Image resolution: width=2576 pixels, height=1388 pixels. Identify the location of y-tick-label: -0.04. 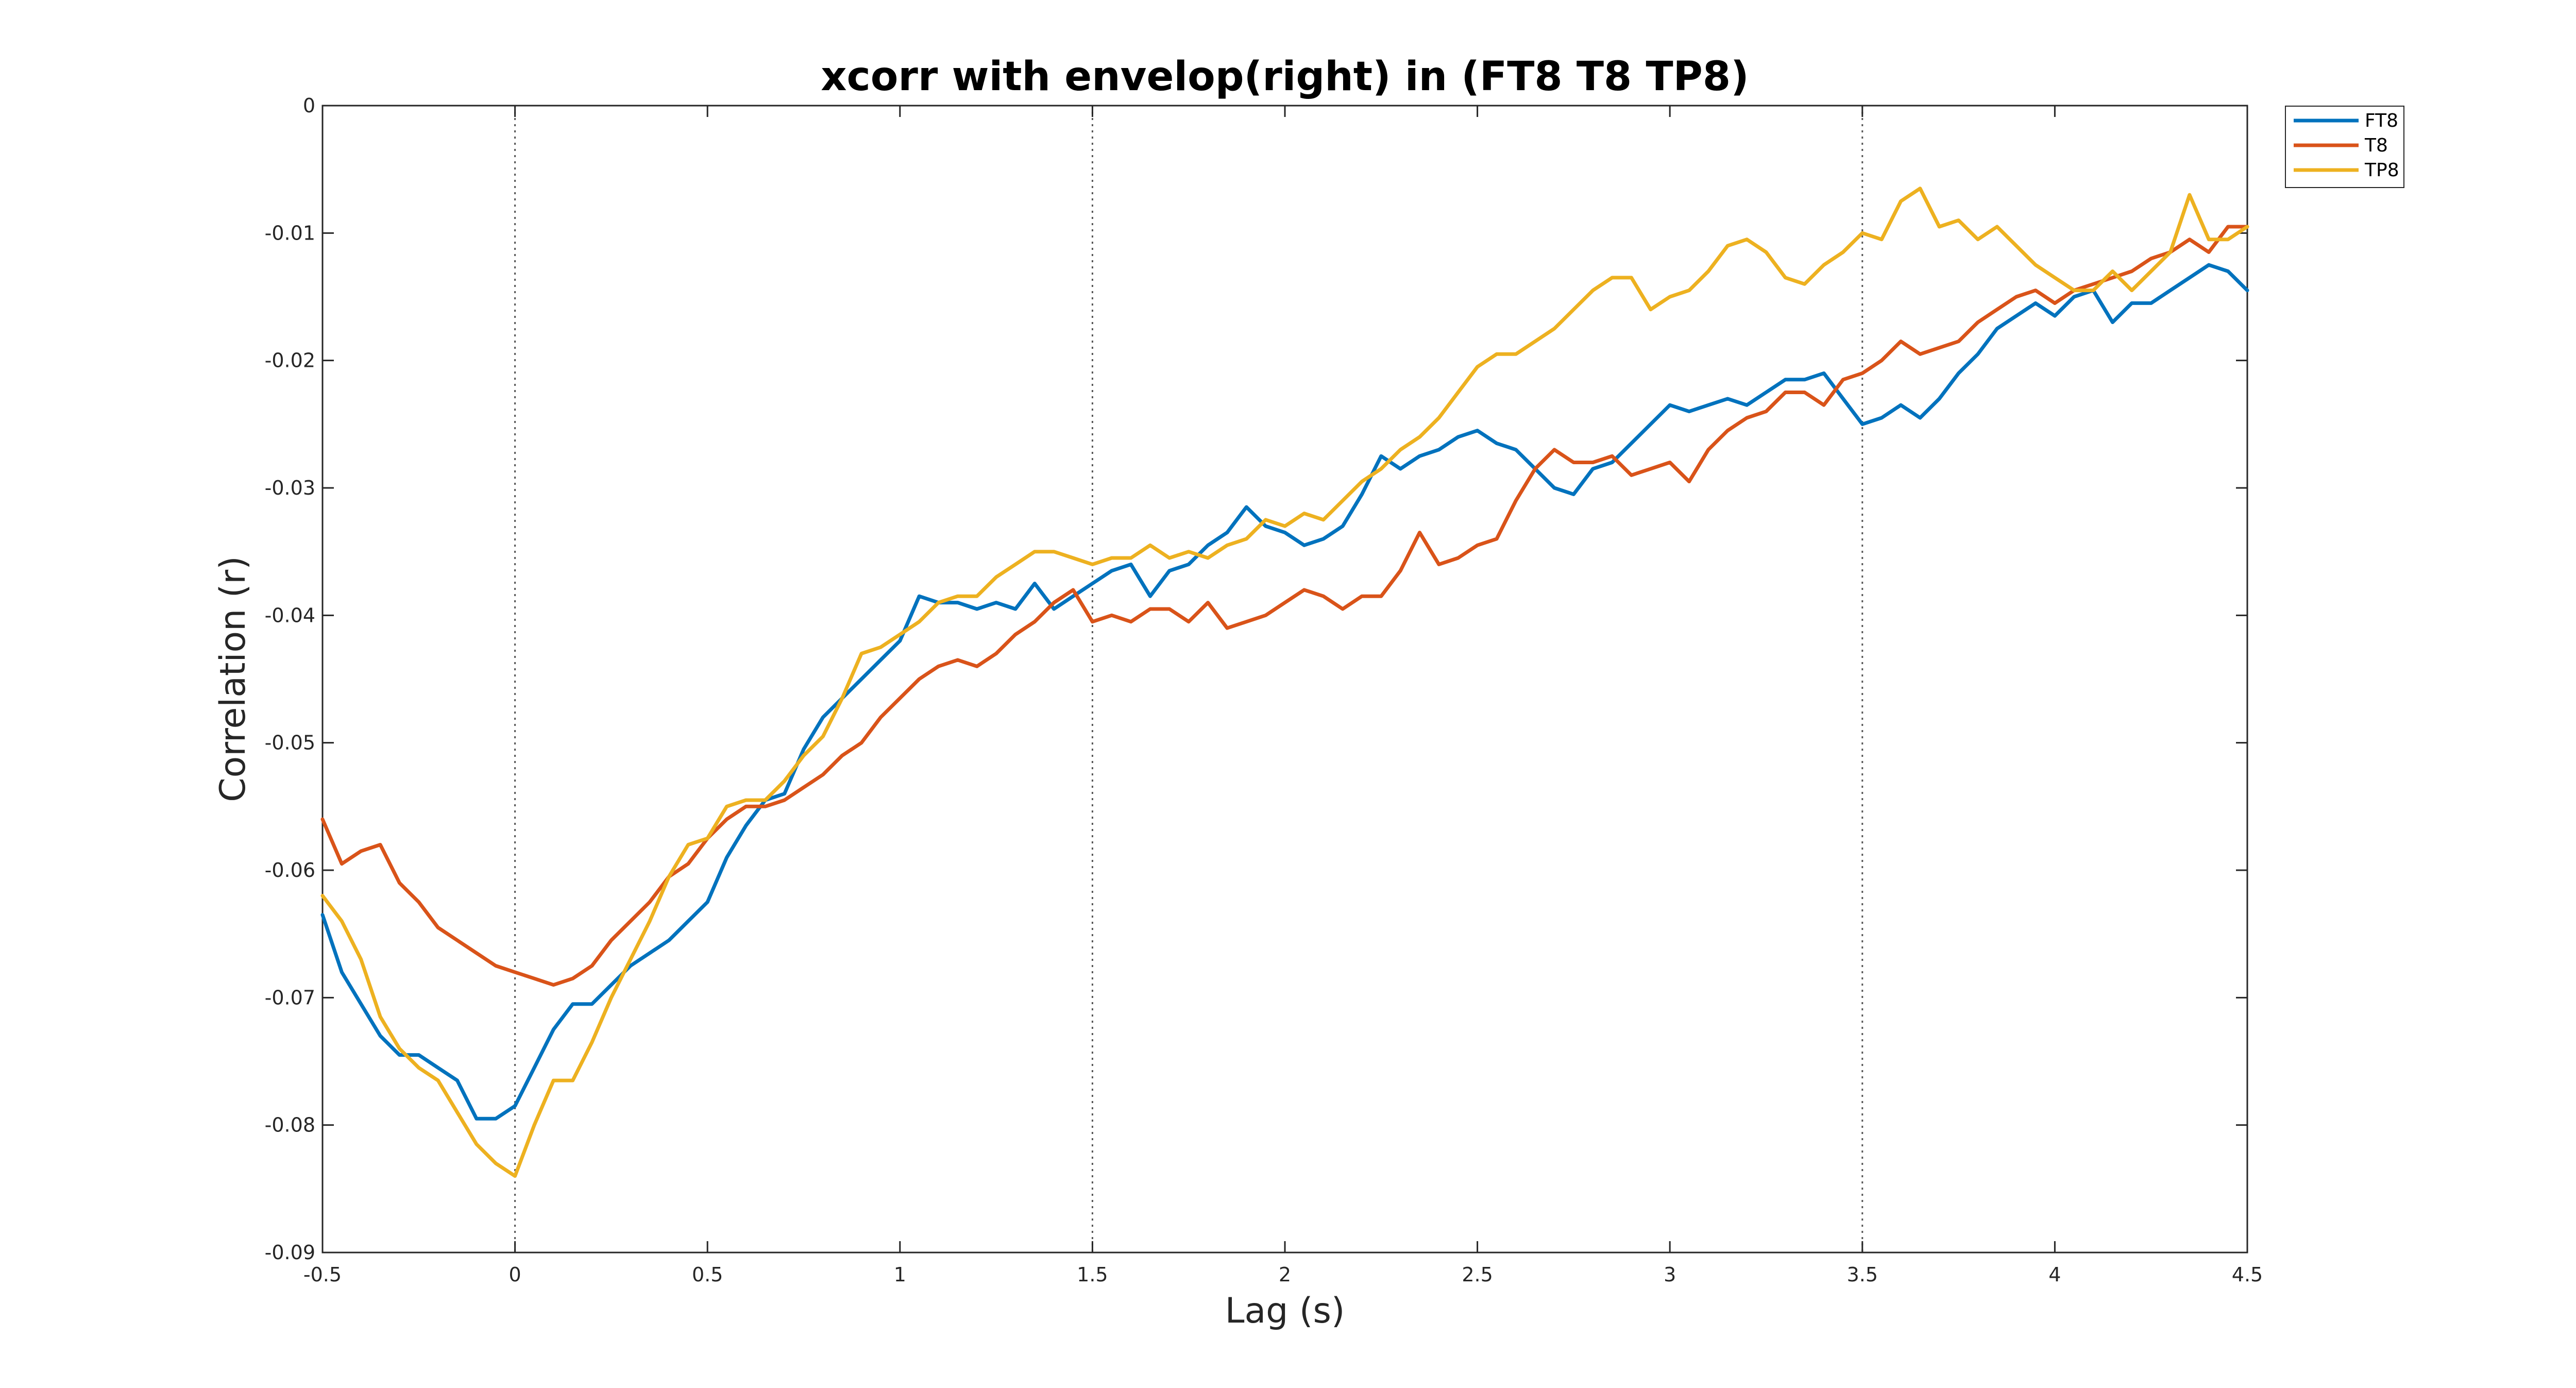
(290, 615).